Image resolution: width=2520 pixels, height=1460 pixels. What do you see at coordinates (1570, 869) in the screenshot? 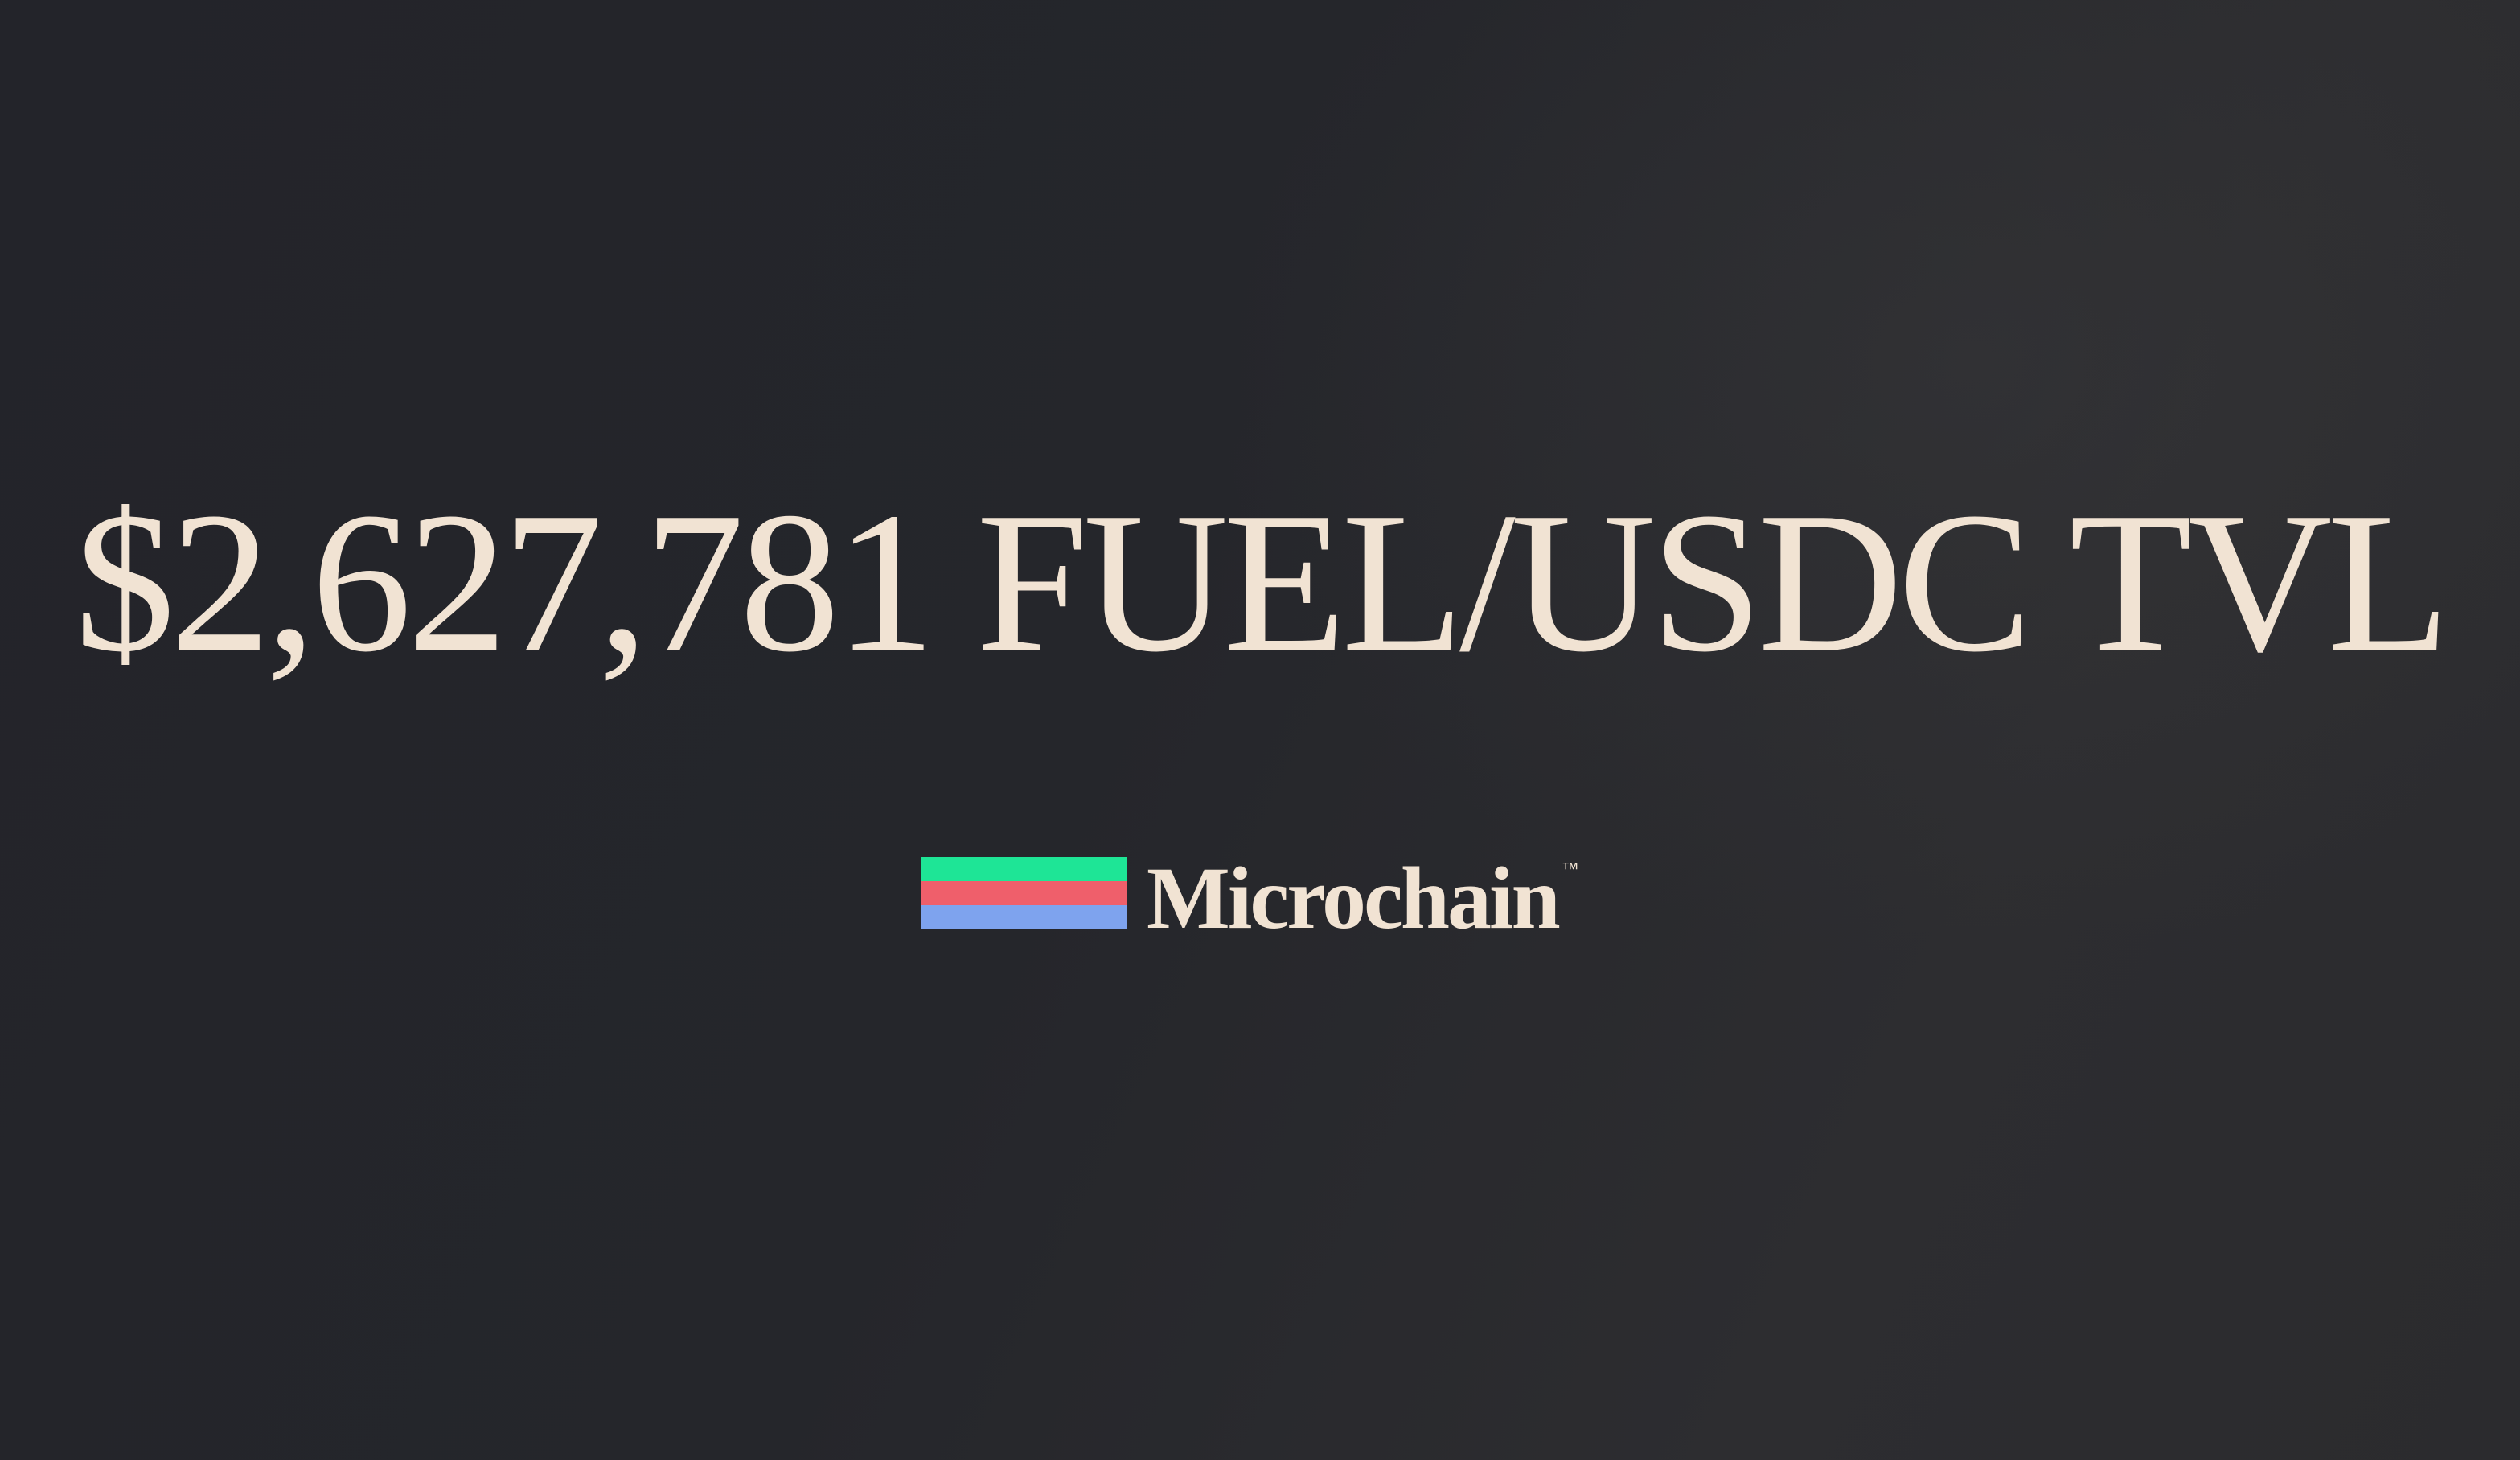
I see `trademark-symbol: ™` at bounding box center [1570, 869].